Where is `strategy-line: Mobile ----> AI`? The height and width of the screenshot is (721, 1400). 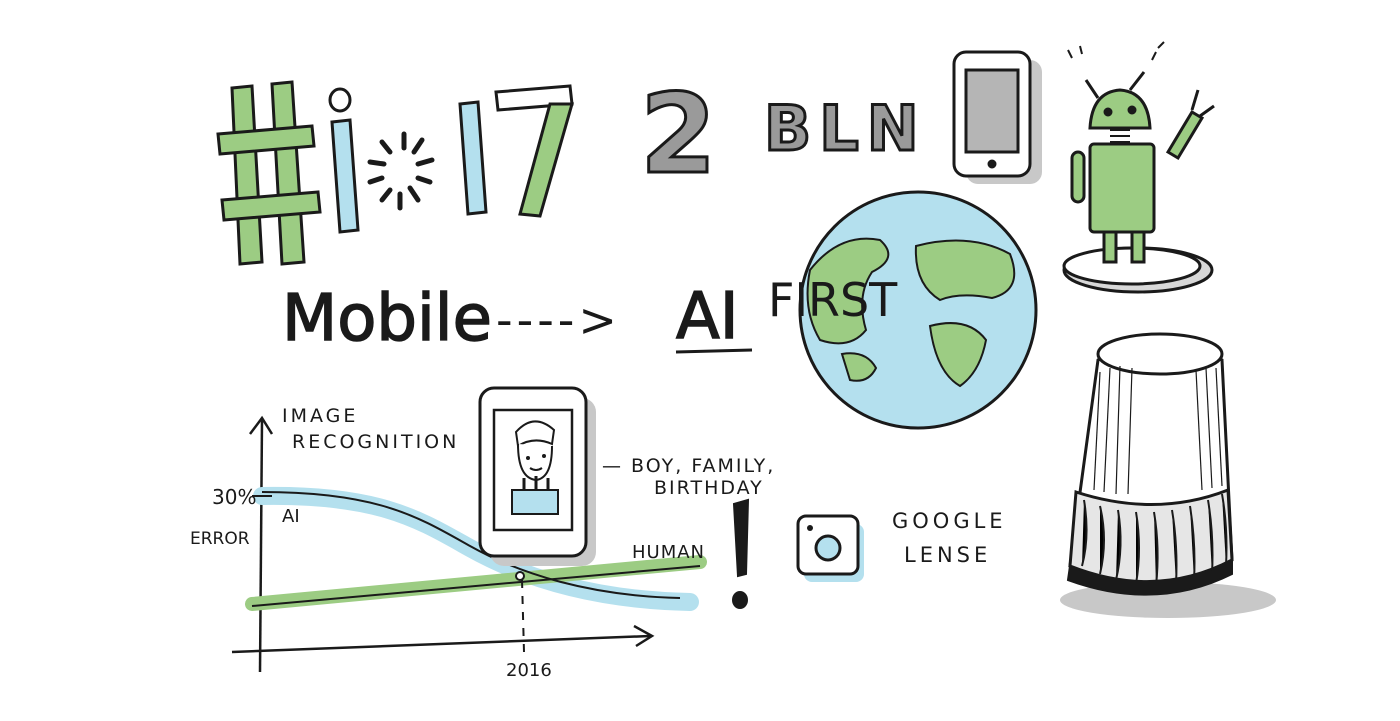 strategy-line: Mobile ----> AI is located at coordinates (517, 318).